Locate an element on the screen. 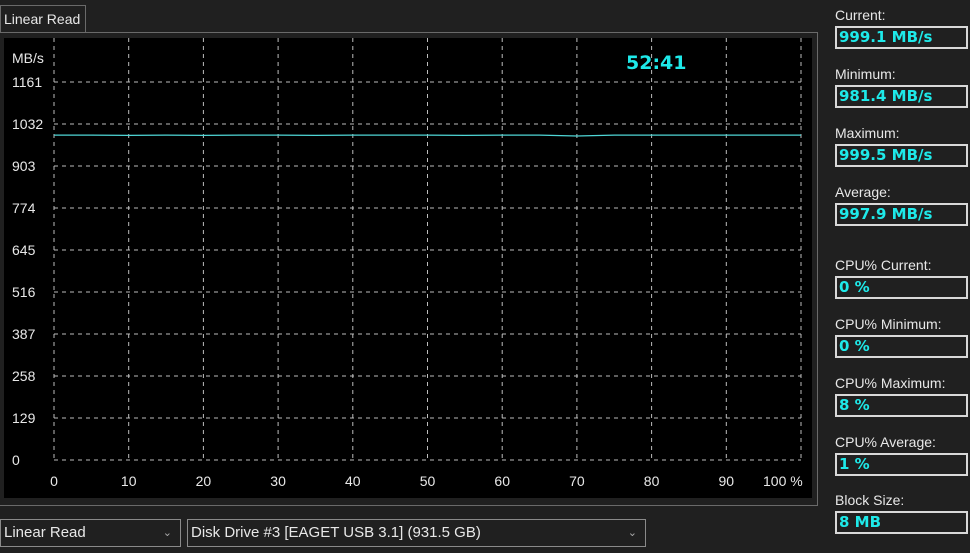 The image size is (970, 553). x-tick-label: 40 is located at coordinates (353, 481).